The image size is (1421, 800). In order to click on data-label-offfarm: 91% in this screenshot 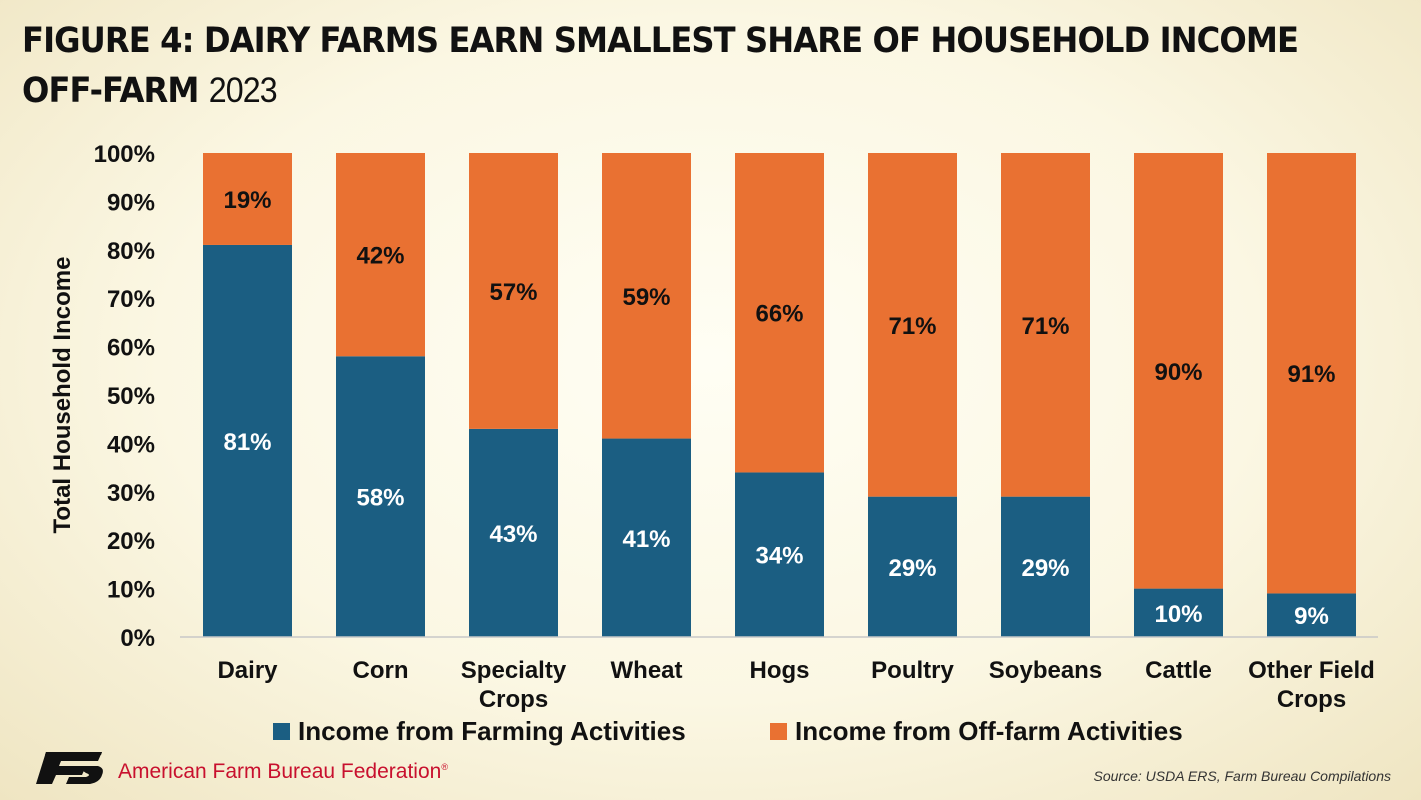, I will do `click(1311, 374)`.